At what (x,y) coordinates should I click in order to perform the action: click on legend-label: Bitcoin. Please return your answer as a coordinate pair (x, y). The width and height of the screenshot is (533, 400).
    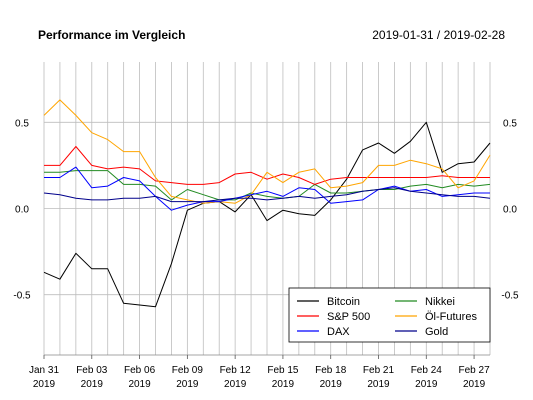
    Looking at the image, I should click on (343, 302).